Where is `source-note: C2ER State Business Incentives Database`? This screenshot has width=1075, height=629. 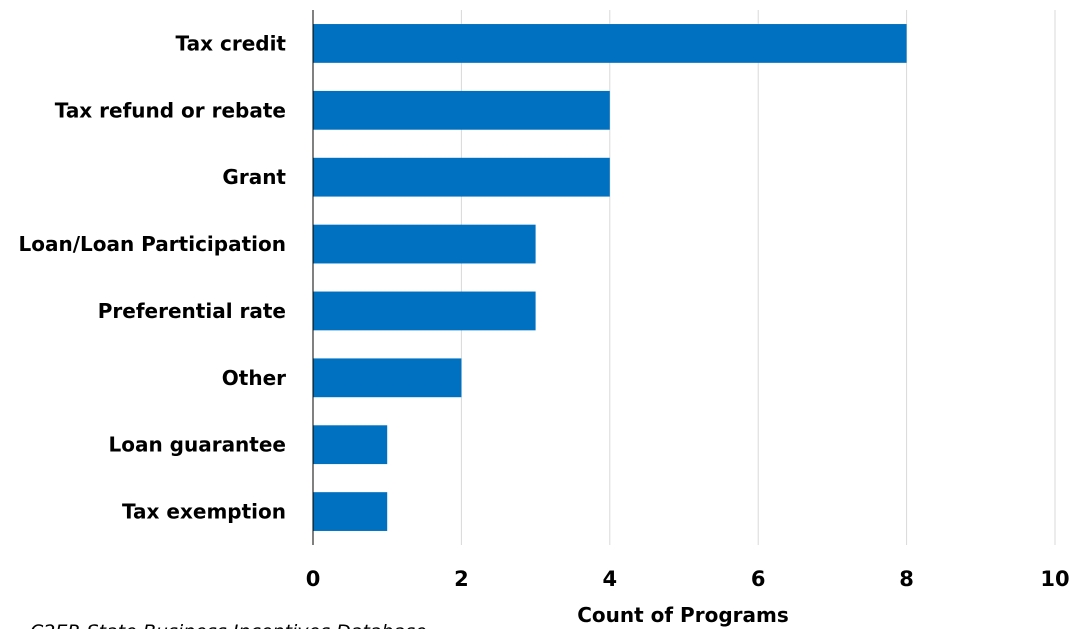
source-note: C2ER State Business Incentives Database is located at coordinates (228, 625).